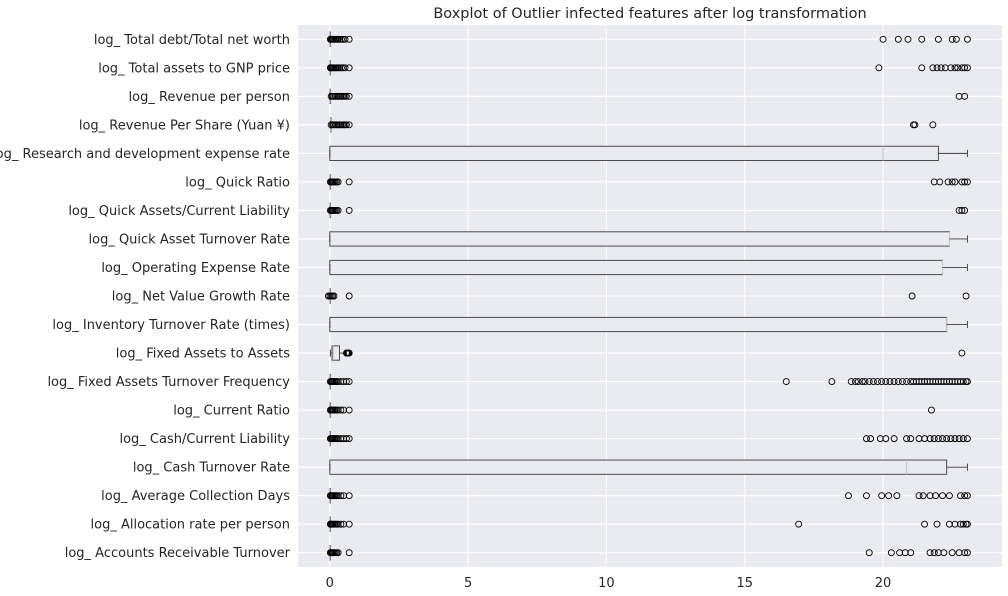 Image resolution: width=1008 pixels, height=596 pixels. I want to click on x-tick-label: 5, so click(468, 583).